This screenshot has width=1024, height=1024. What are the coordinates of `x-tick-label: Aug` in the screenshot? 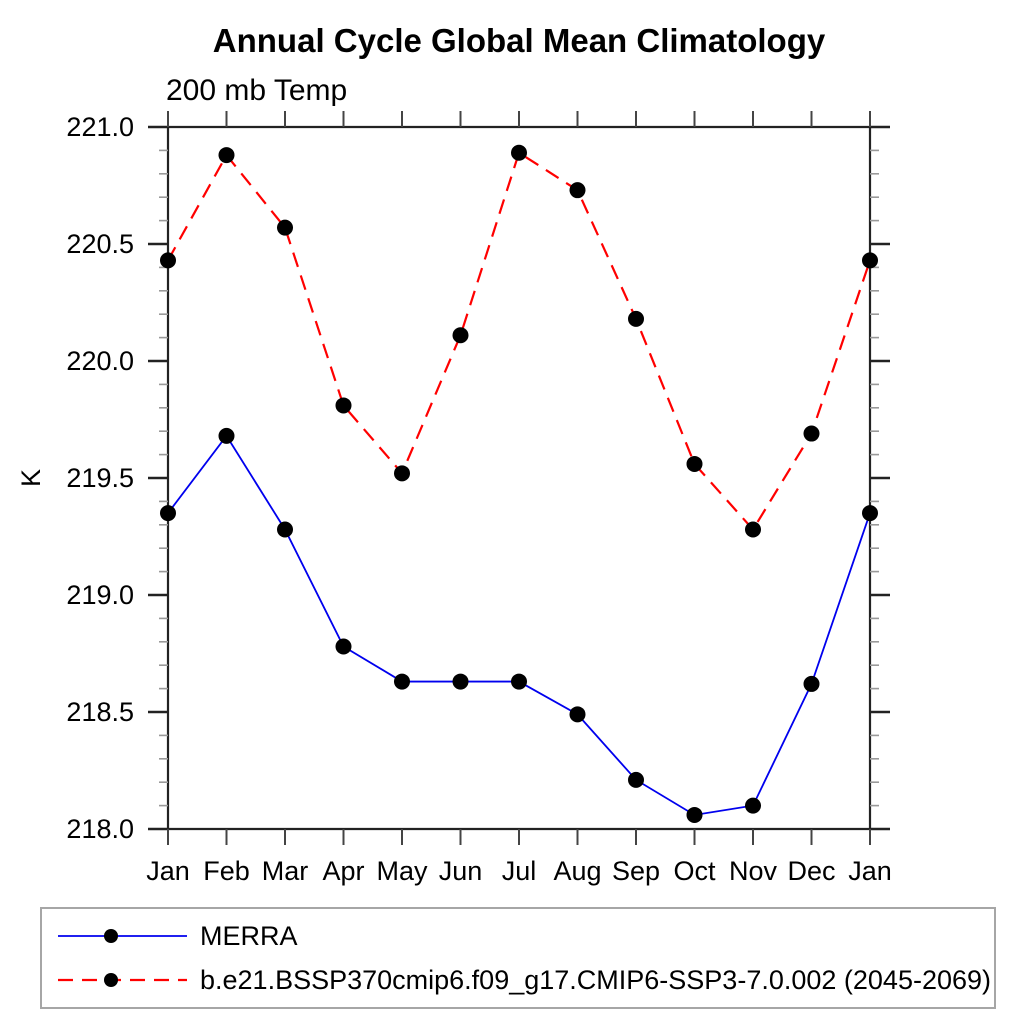 It's located at (577, 871).